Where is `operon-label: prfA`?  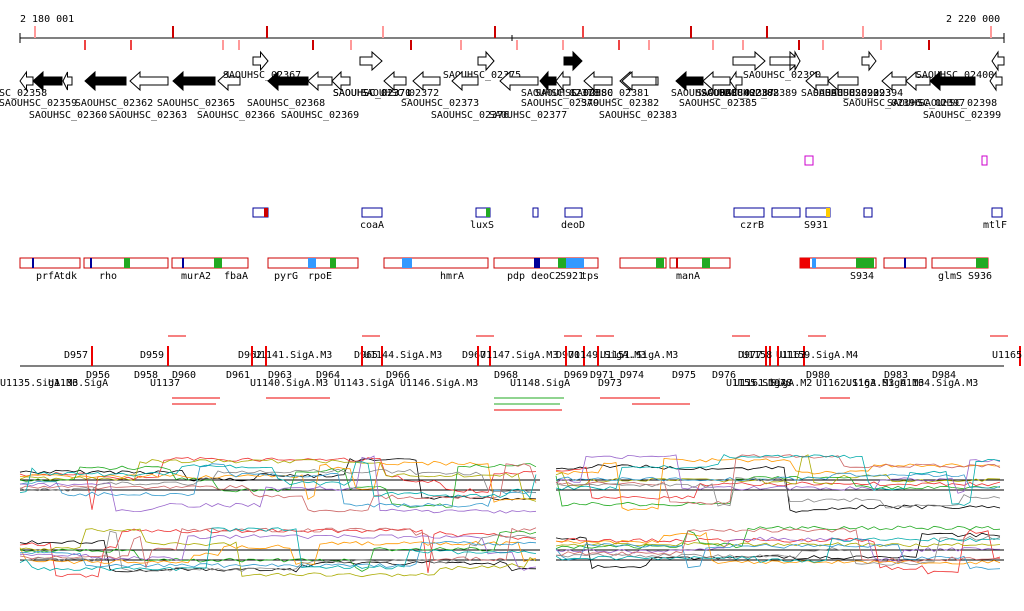 operon-label: prfA is located at coordinates (48, 276).